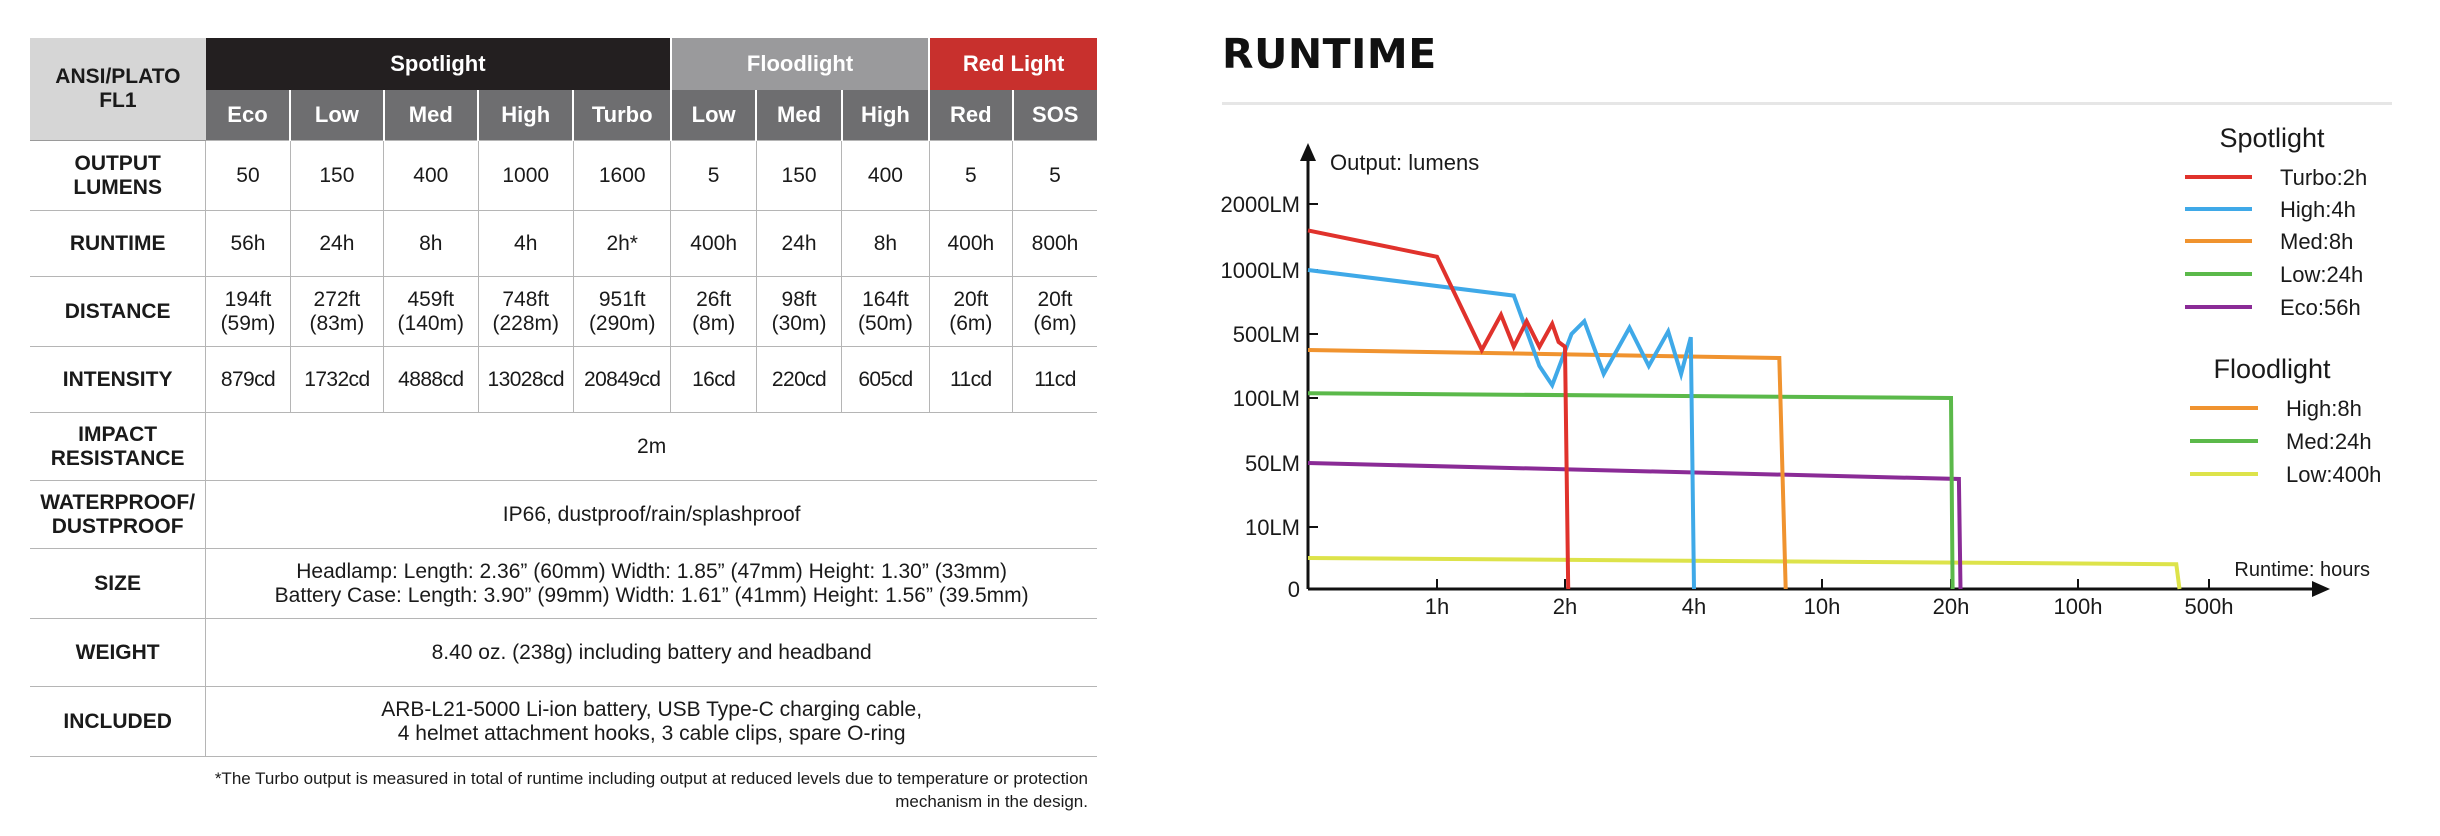 This screenshot has height=836, width=2440. What do you see at coordinates (1260, 204) in the screenshot?
I see `y-tick-label: 2000LM` at bounding box center [1260, 204].